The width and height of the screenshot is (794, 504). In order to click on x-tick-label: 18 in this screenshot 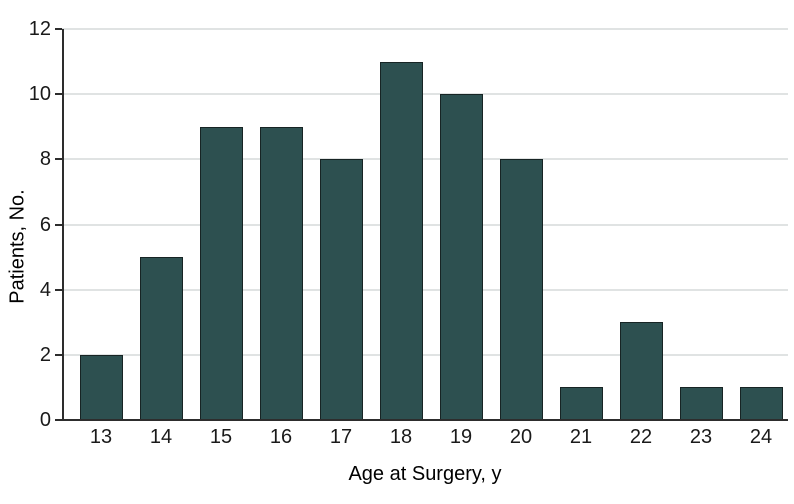, I will do `click(401, 437)`.